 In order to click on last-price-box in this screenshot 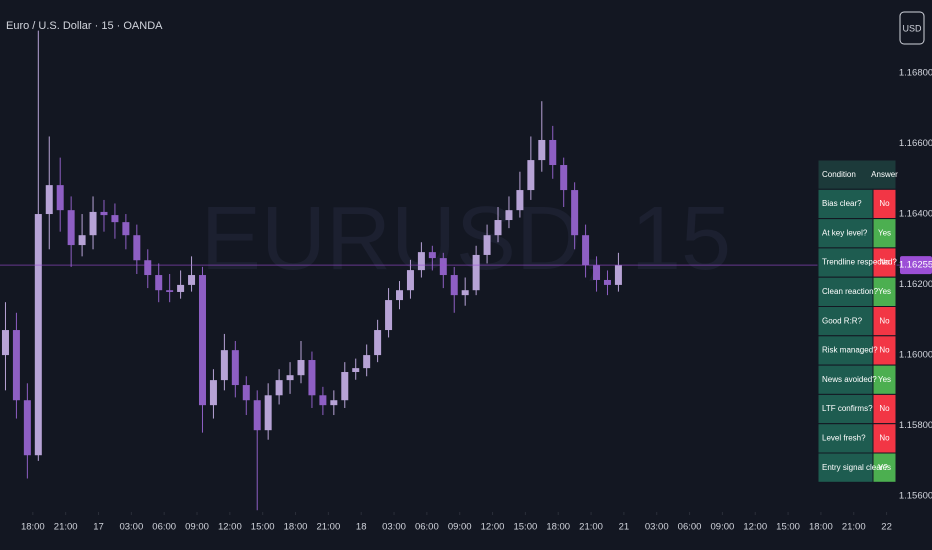, I will do `click(916, 265)`.